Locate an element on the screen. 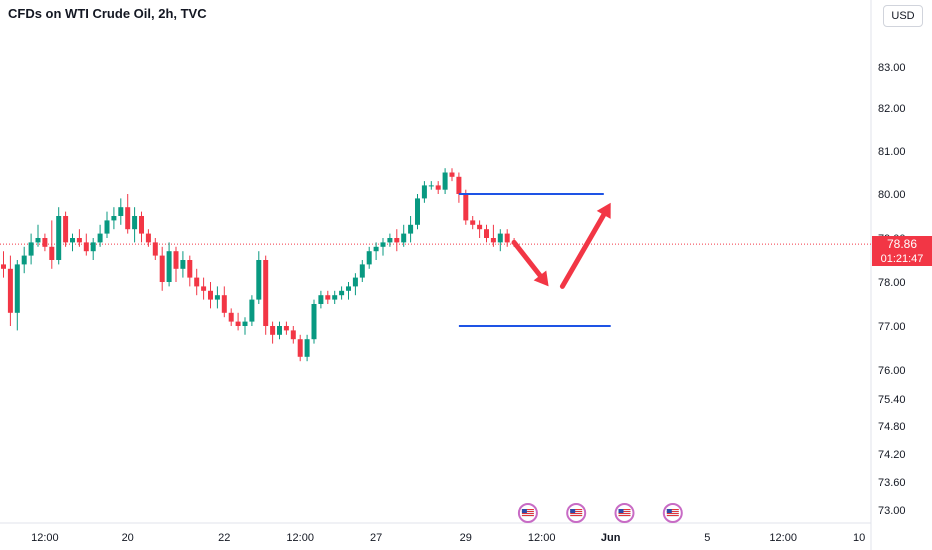  x-tick-label: 29 is located at coordinates (466, 538).